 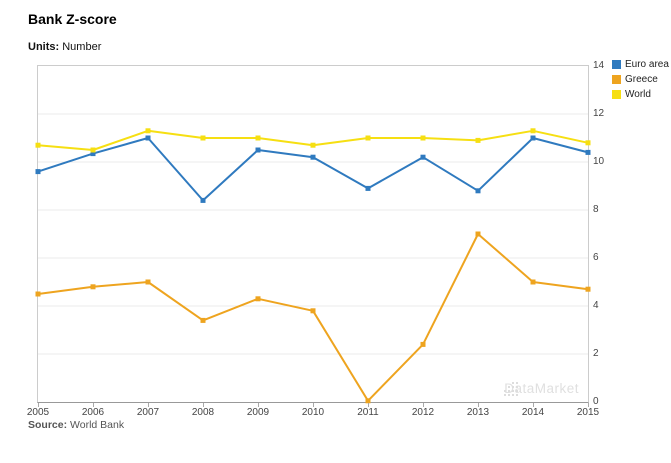 I want to click on legend: Euro area Greece World, so click(x=640, y=79).